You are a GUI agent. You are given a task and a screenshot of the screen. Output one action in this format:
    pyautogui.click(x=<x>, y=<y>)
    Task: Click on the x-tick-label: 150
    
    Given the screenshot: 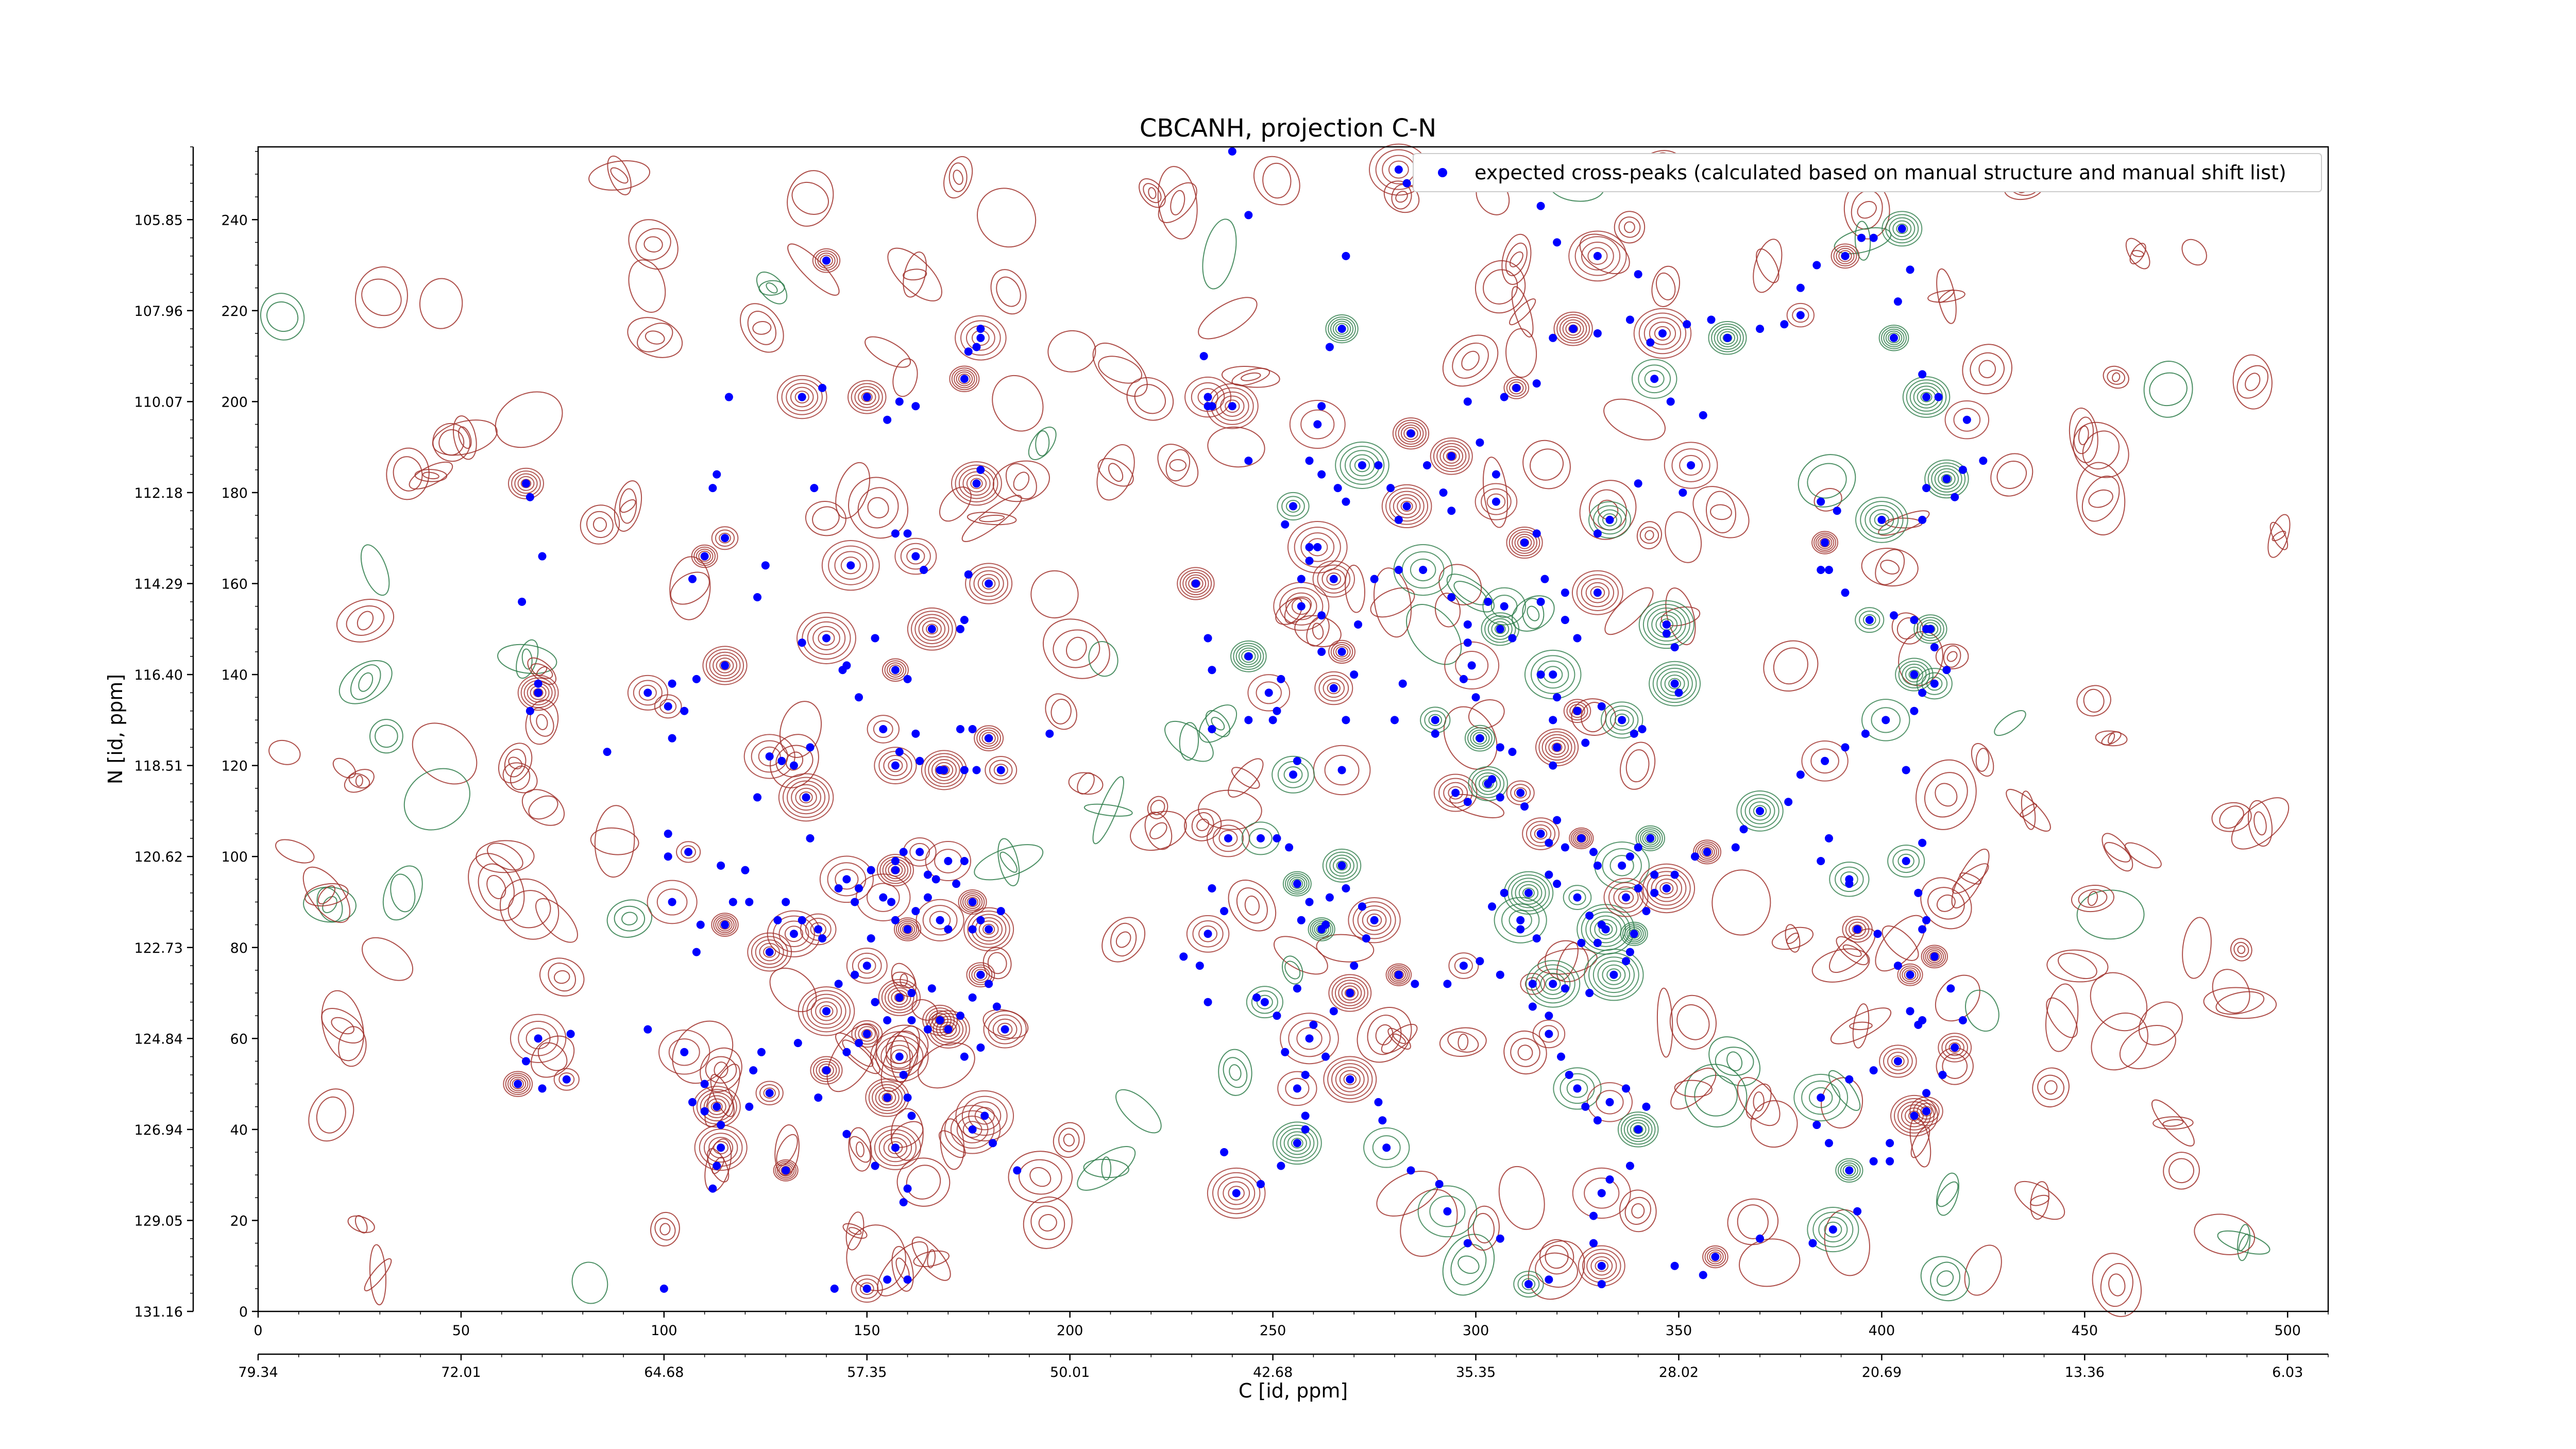 What is the action you would take?
    pyautogui.click(x=867, y=1331)
    